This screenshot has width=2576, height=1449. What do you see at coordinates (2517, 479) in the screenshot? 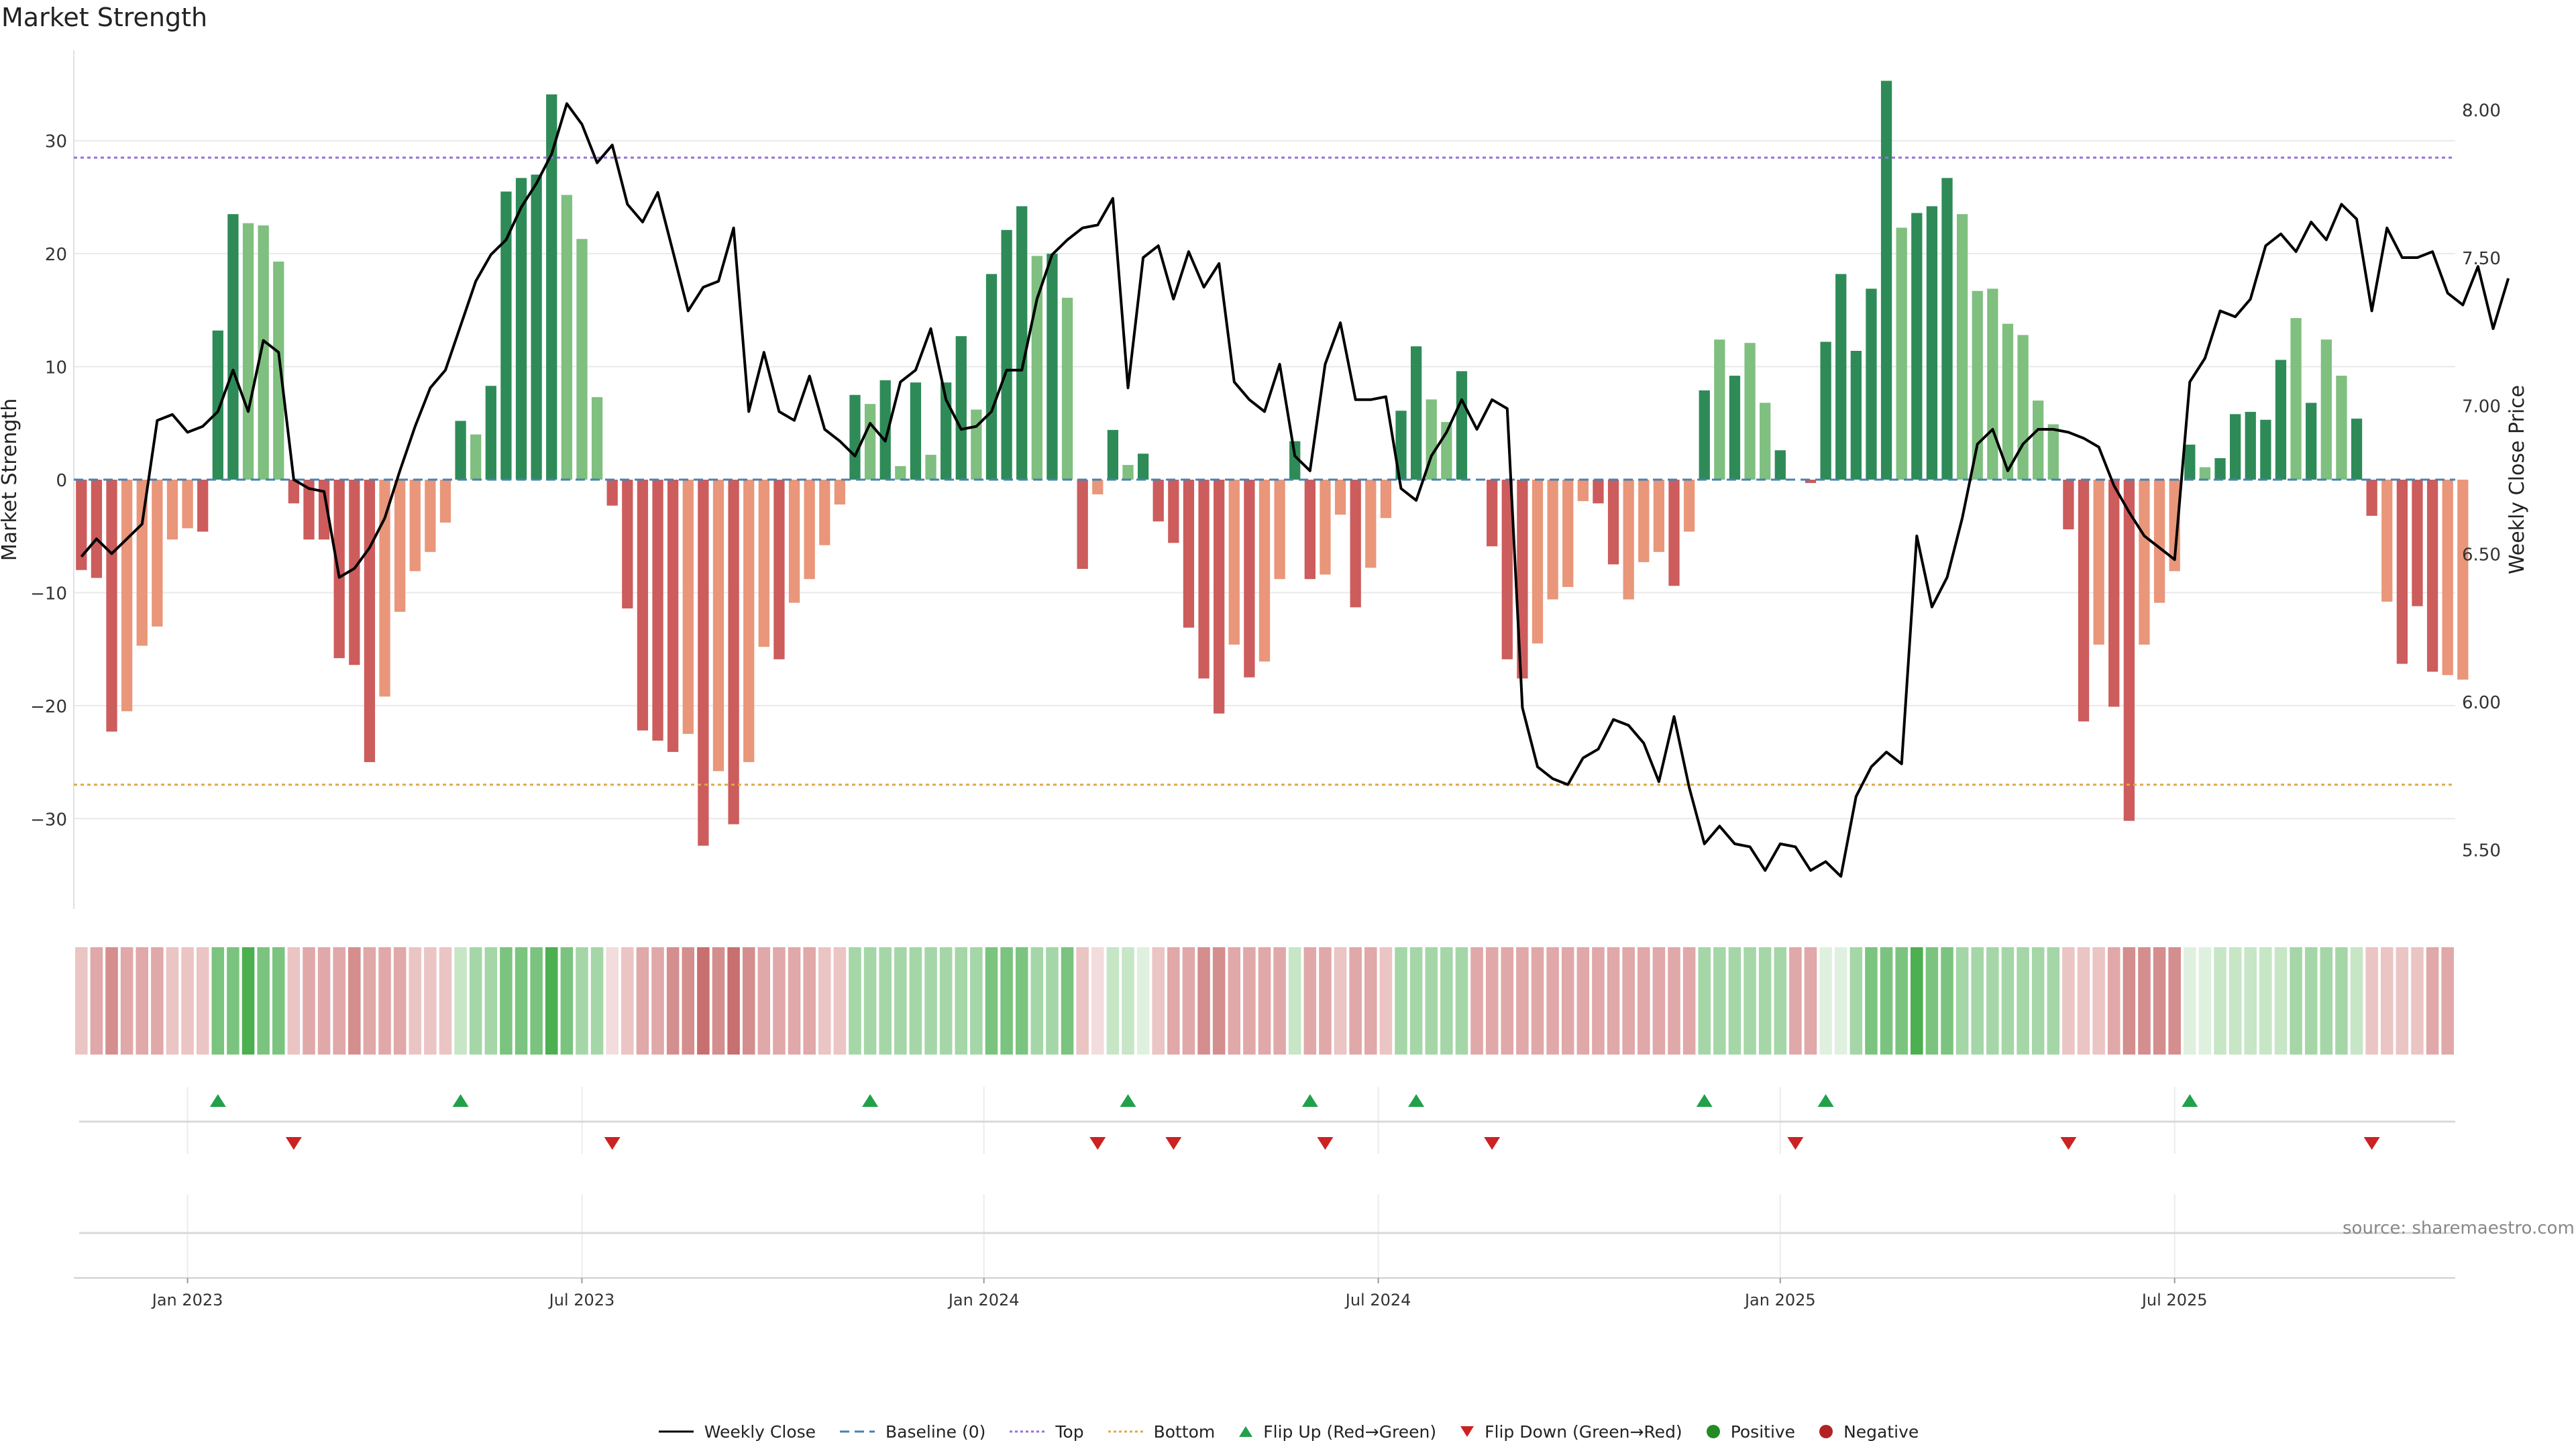
I see `y2-axis-label: Weekly Close Price` at bounding box center [2517, 479].